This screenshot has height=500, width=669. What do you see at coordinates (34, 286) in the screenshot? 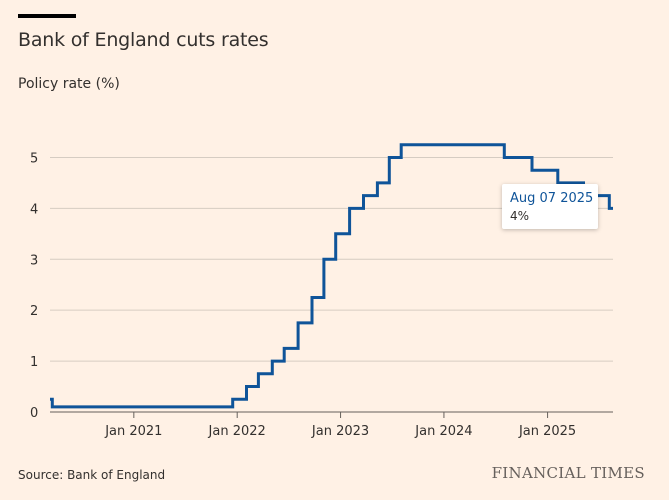
I see `y-tick-labels: 0 1 2 3 4 5` at bounding box center [34, 286].